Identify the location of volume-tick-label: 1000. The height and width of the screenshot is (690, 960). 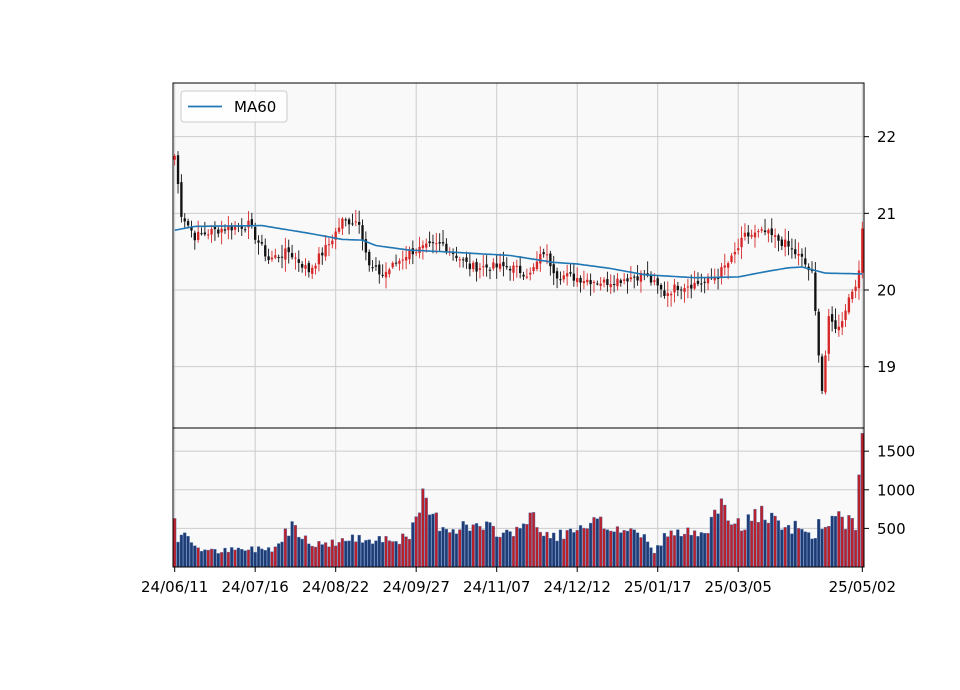
(896, 490).